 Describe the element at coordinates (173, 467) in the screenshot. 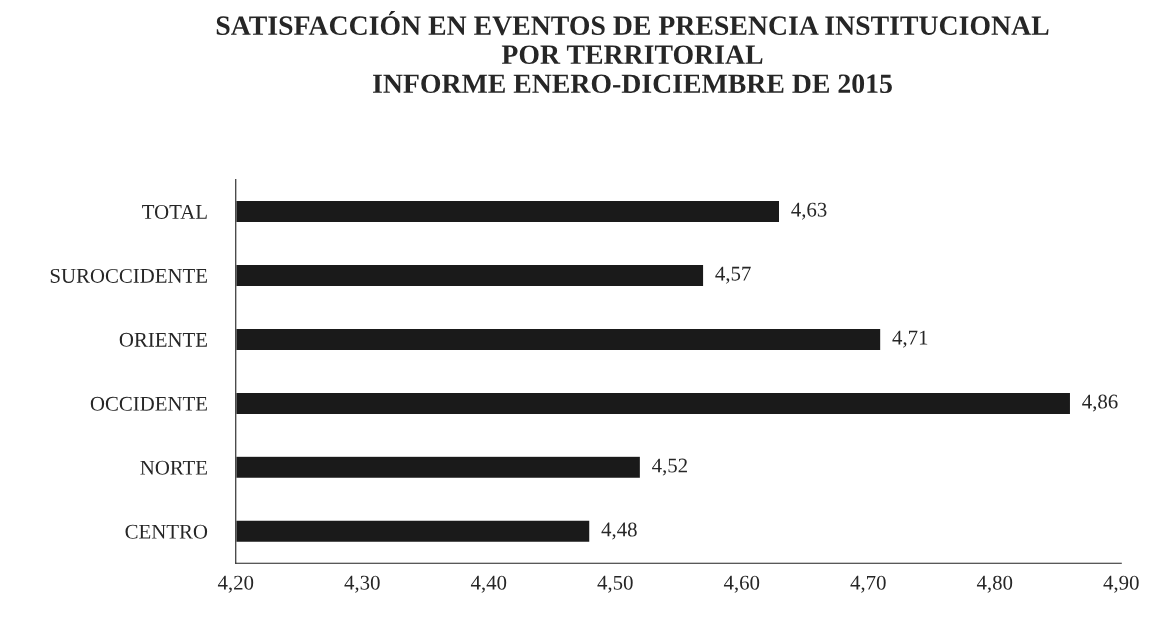

I see `y-tick-label: NORTE` at that location.